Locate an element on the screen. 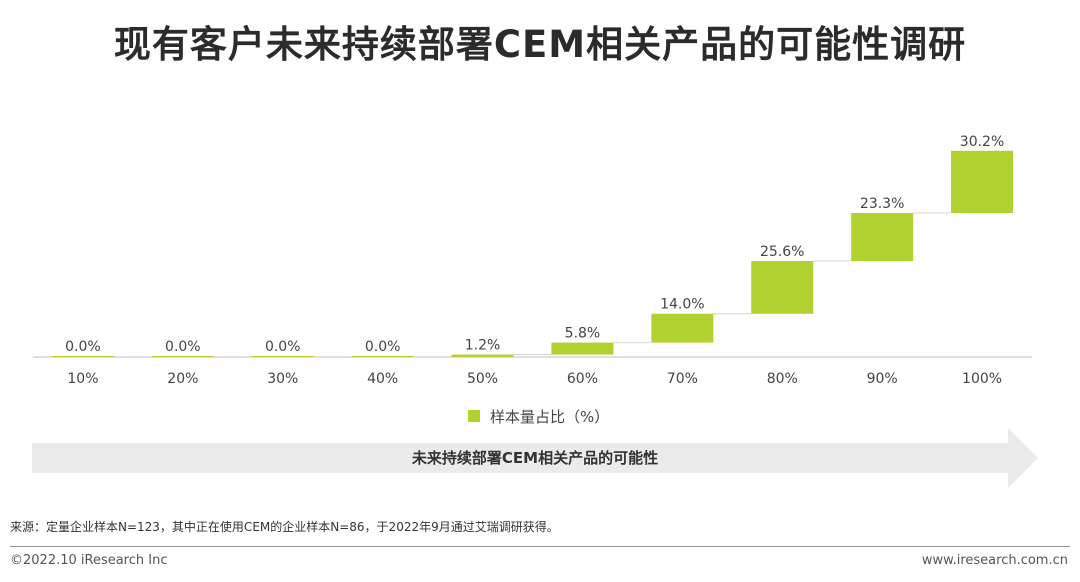 This screenshot has height=582, width=1080. banner-label: 未来持续部署CEM相关产品的可能性 is located at coordinates (535, 458).